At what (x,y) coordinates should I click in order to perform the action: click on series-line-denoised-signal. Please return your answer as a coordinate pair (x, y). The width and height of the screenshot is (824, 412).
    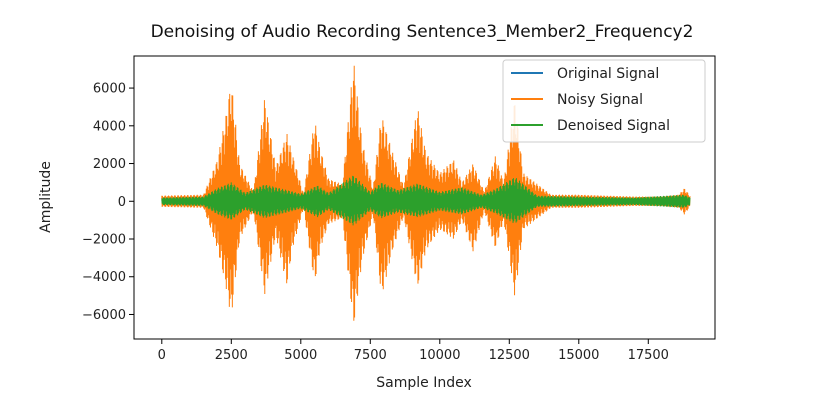
    Looking at the image, I should click on (426, 200).